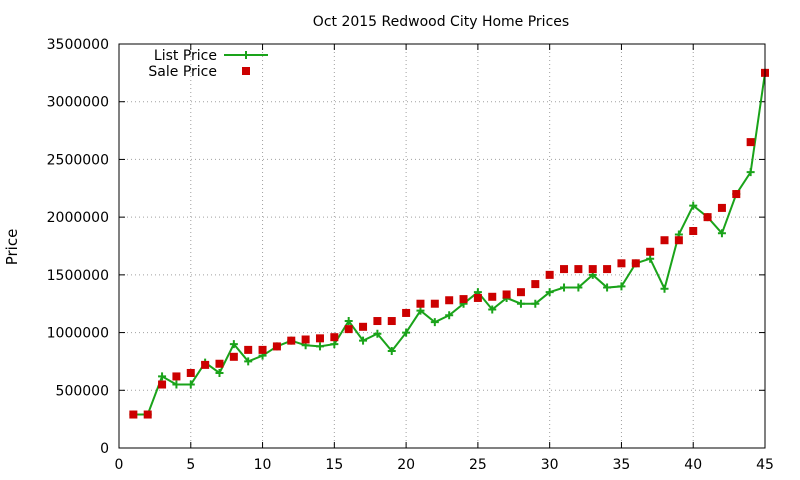  What do you see at coordinates (190, 465) in the screenshot?
I see `x-tick-label: 5` at bounding box center [190, 465].